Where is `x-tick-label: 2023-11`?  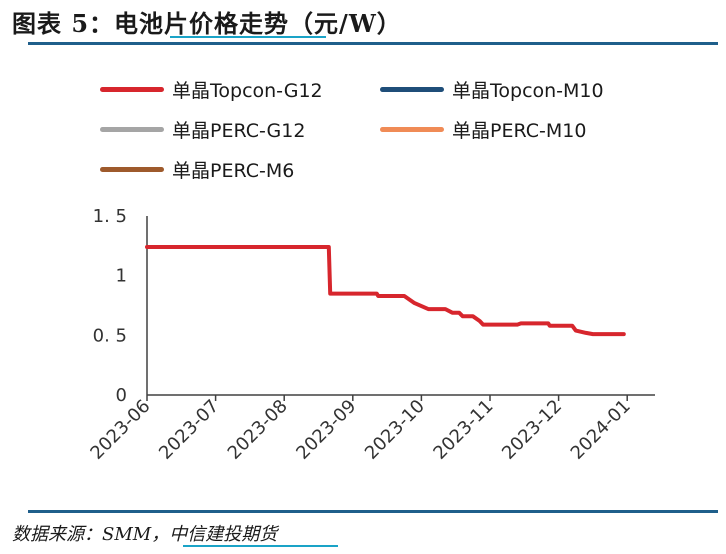
x-tick-label: 2023-11 is located at coordinates (463, 430).